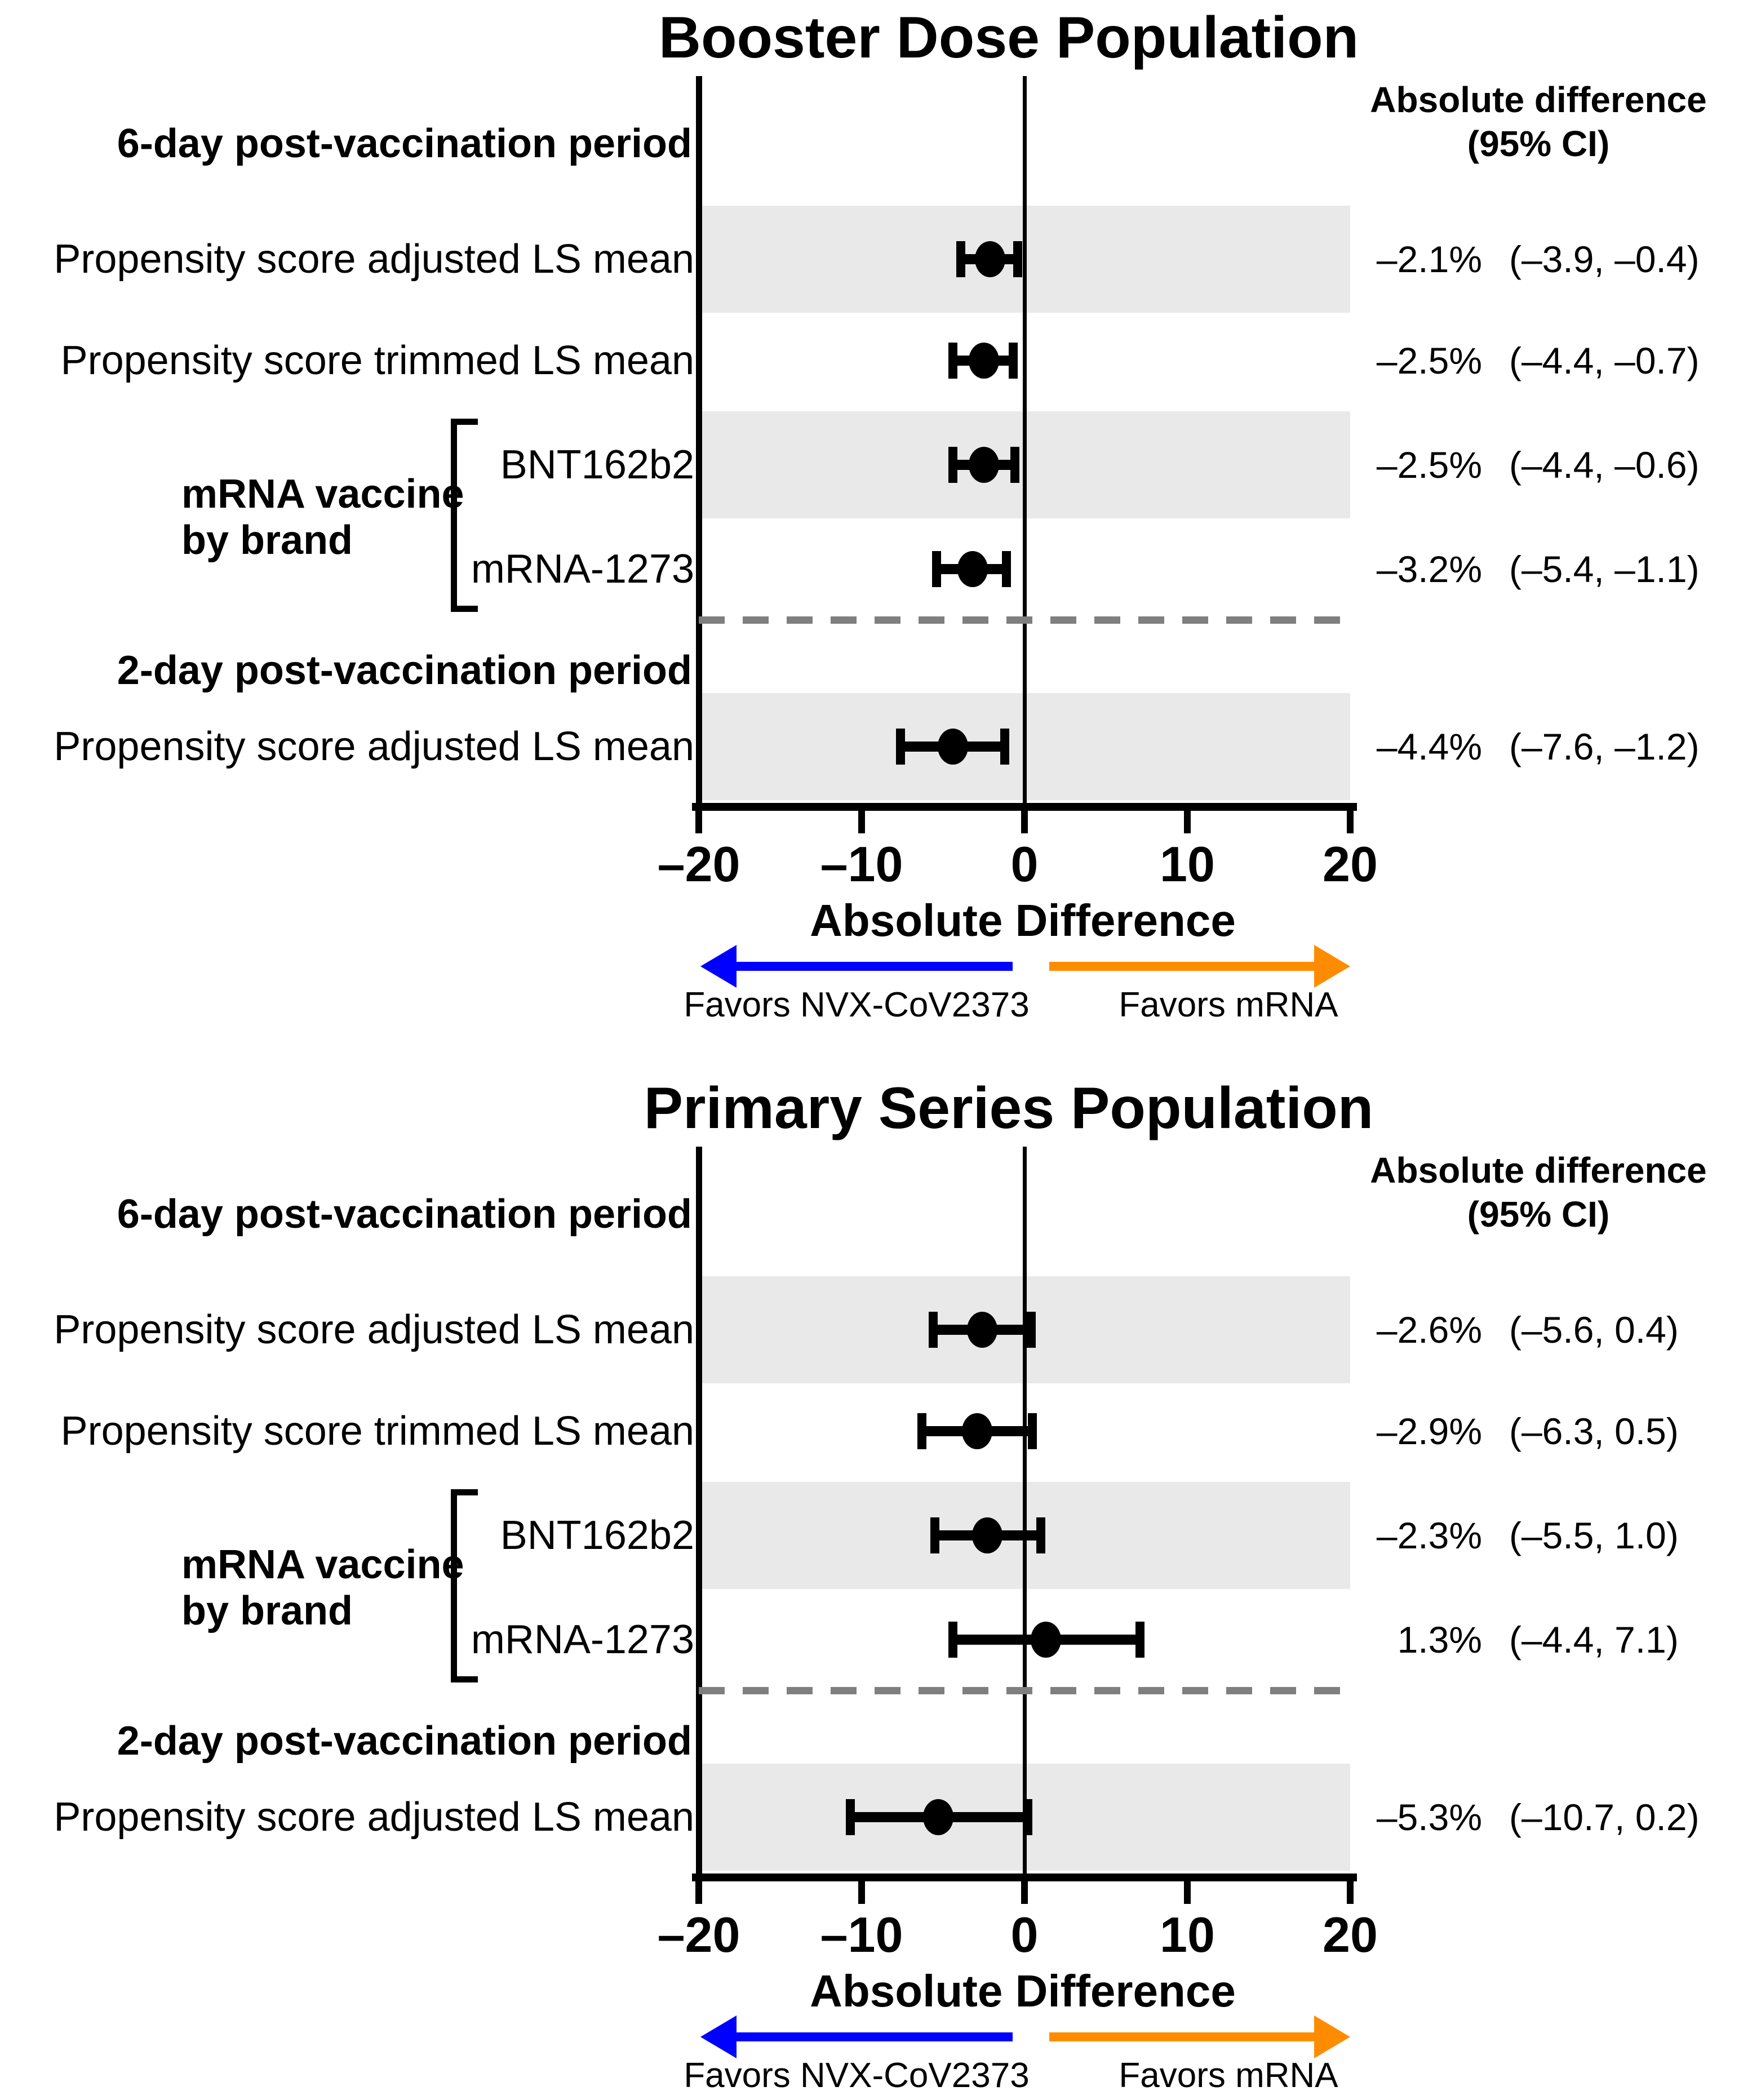 The height and width of the screenshot is (2100, 1739). I want to click on confidence-interval: (–10.7, 0.2), so click(1604, 1817).